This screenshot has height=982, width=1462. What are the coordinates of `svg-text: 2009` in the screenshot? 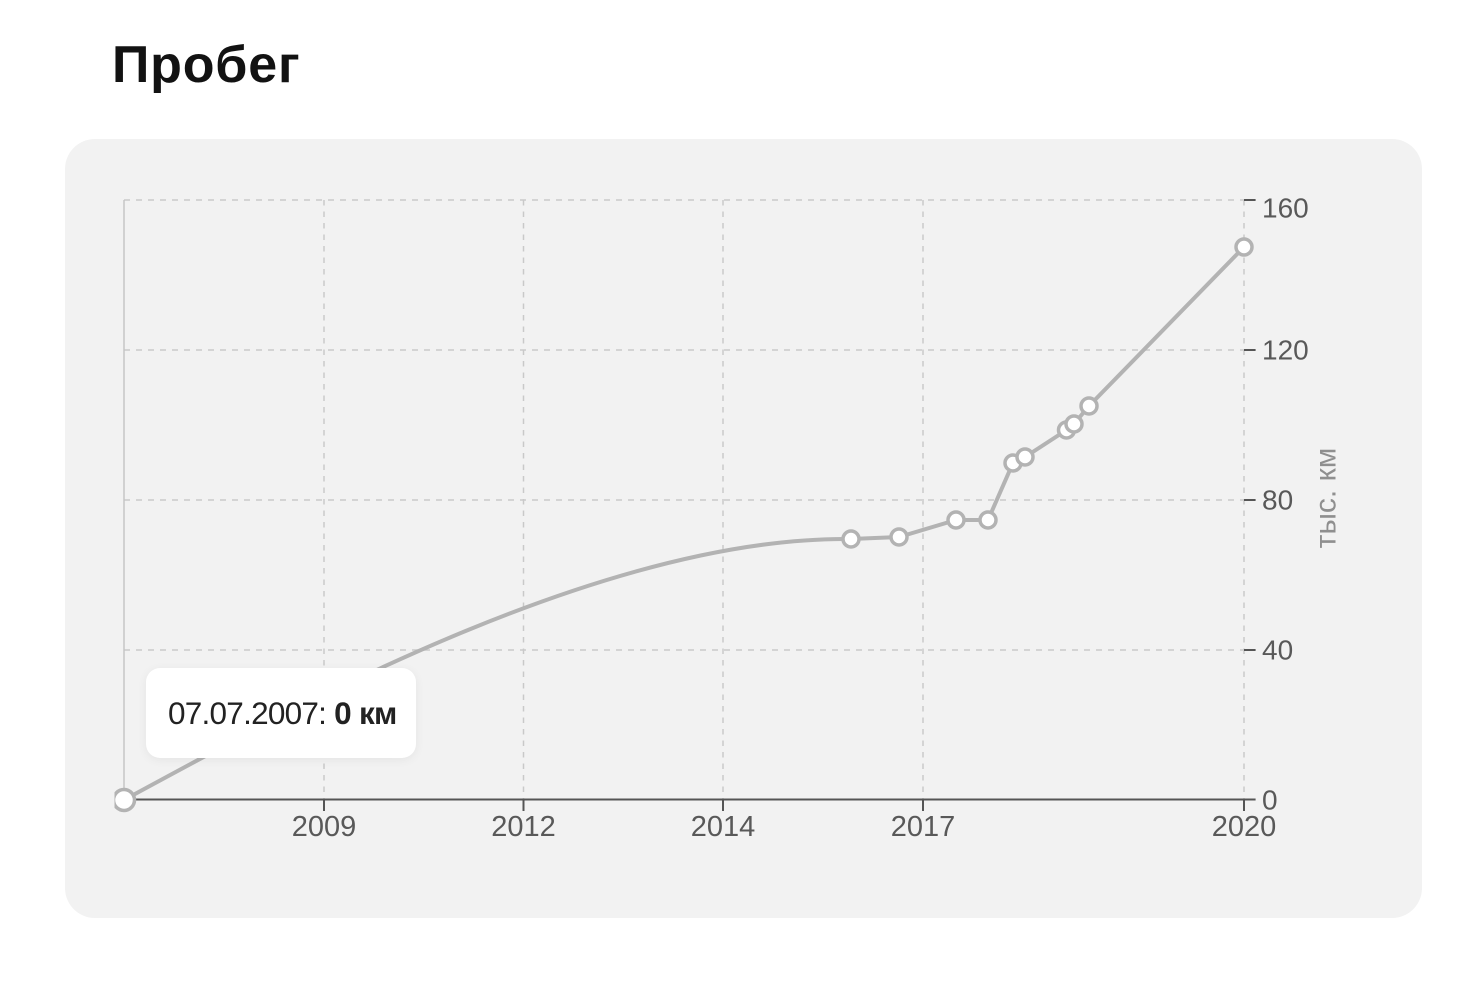 It's located at (324, 827).